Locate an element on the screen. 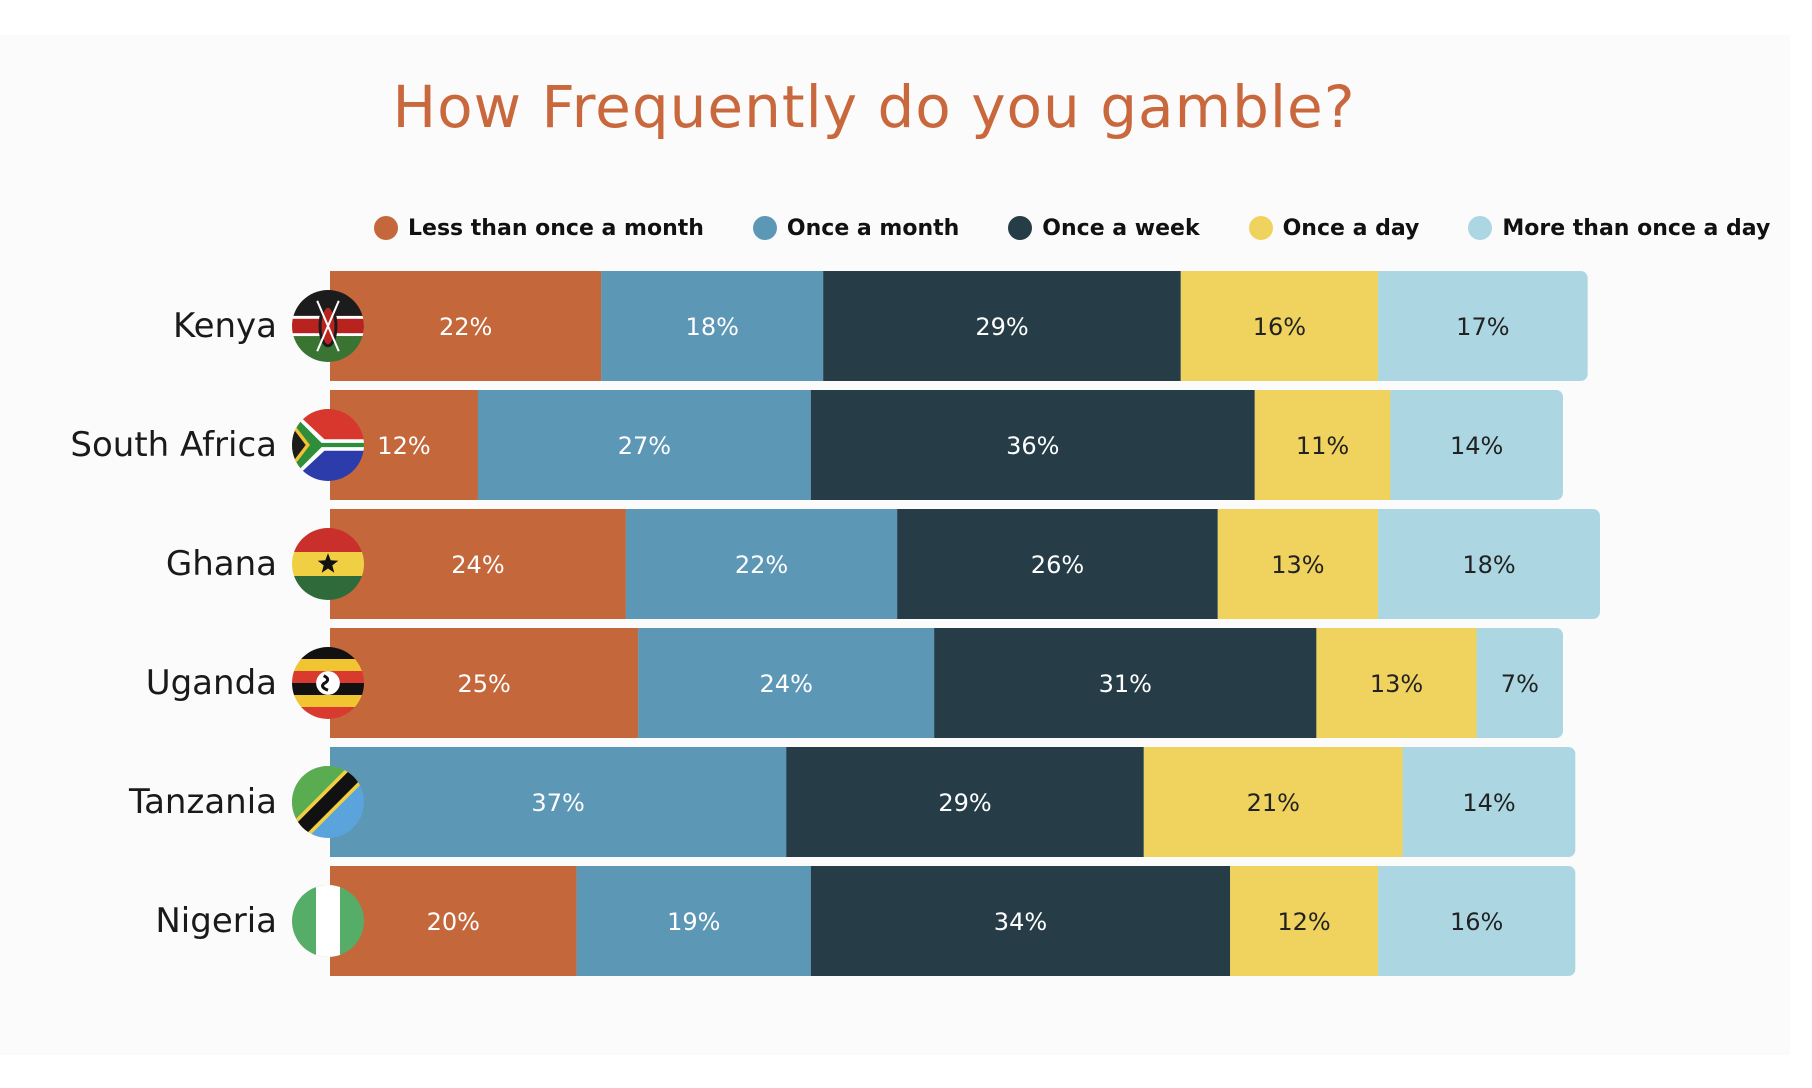 Image resolution: width=1812 pixels, height=1088 pixels. legend-label: Once a week is located at coordinates (1121, 228).